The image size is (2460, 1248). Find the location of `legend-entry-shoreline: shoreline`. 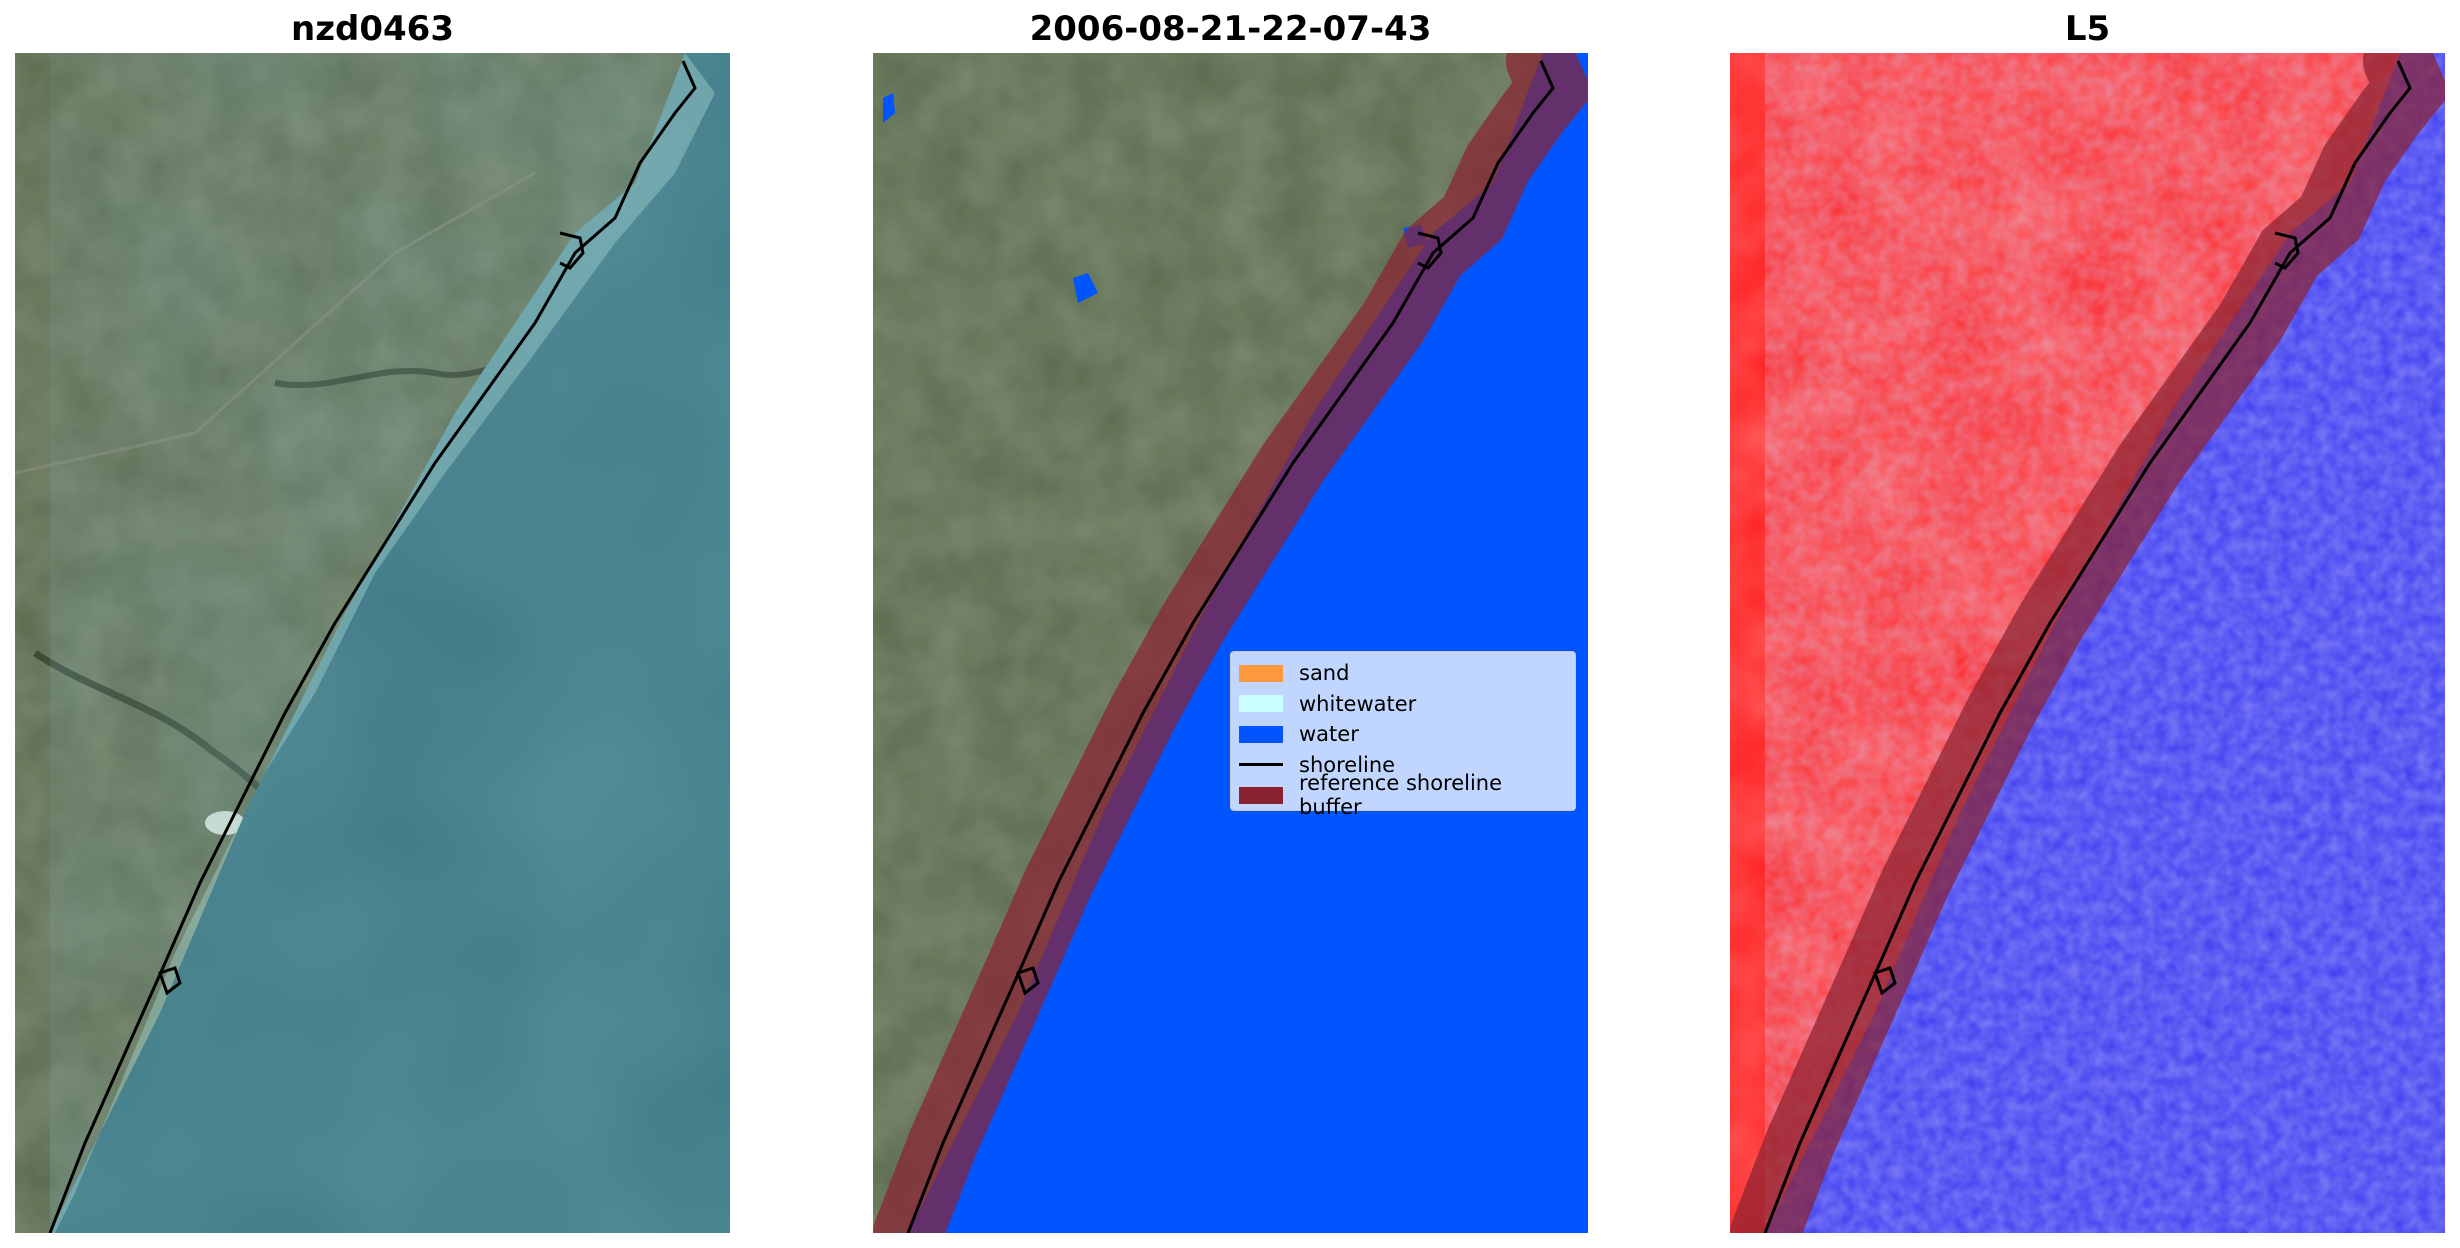

legend-entry-shoreline: shoreline is located at coordinates (1403, 765).